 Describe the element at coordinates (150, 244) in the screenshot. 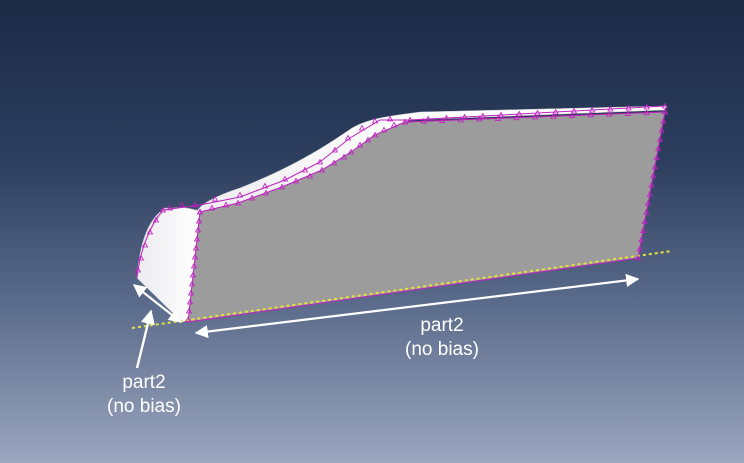

I see `front-arc-outline` at that location.